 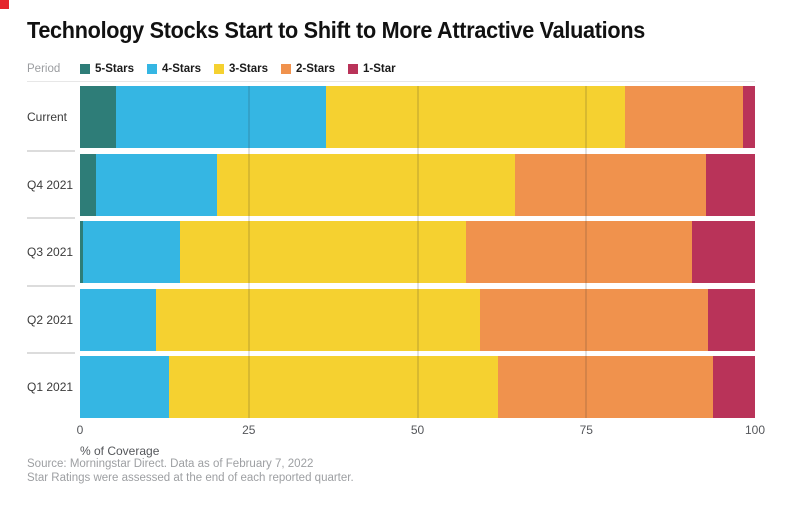 I want to click on segment-3-stars-q3-2021, so click(x=323, y=252).